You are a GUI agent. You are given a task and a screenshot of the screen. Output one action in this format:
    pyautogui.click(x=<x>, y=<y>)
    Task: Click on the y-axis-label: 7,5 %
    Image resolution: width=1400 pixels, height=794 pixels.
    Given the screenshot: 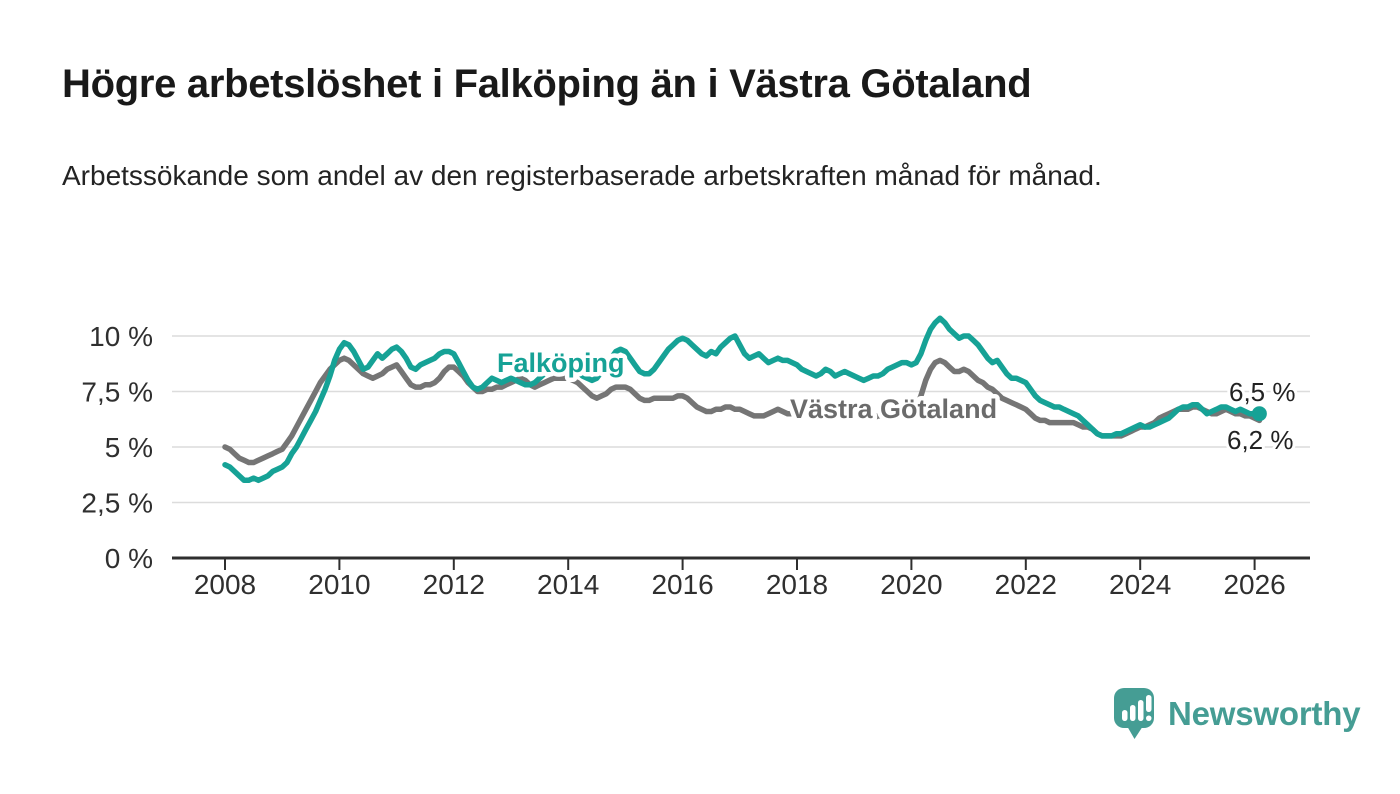 What is the action you would take?
    pyautogui.click(x=117, y=392)
    